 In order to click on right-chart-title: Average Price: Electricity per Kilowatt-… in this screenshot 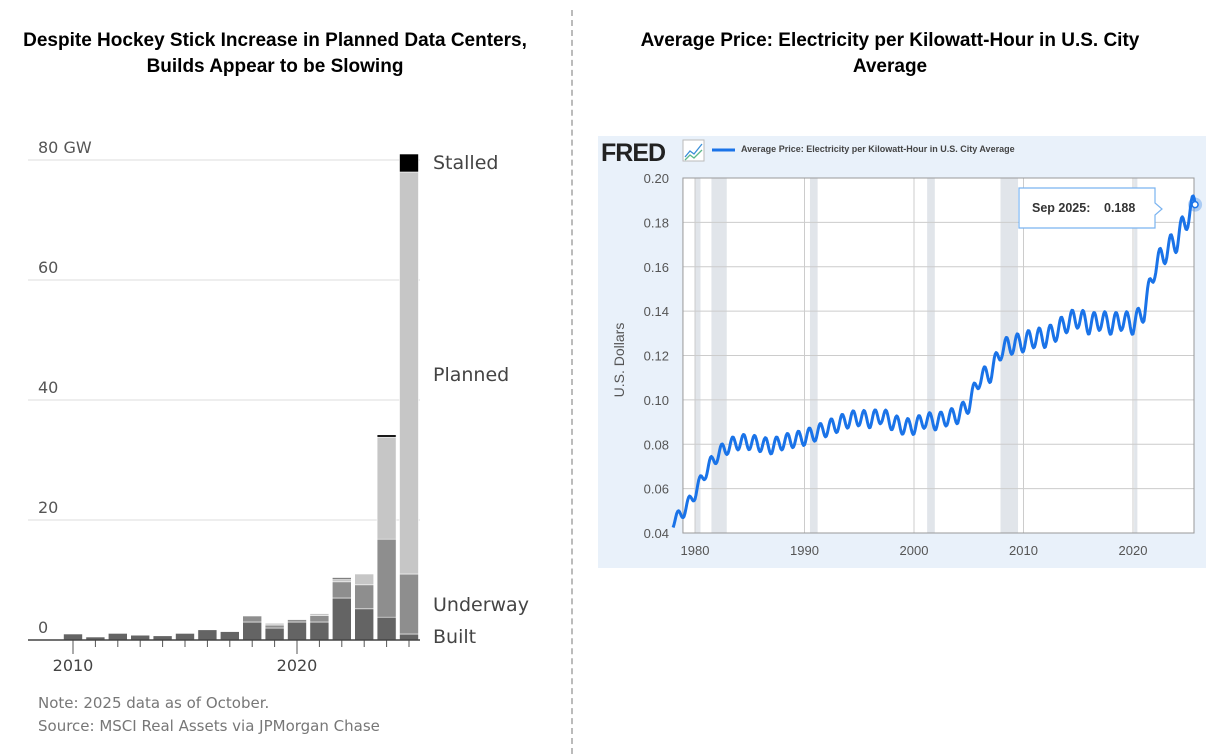, I will do `click(890, 53)`.